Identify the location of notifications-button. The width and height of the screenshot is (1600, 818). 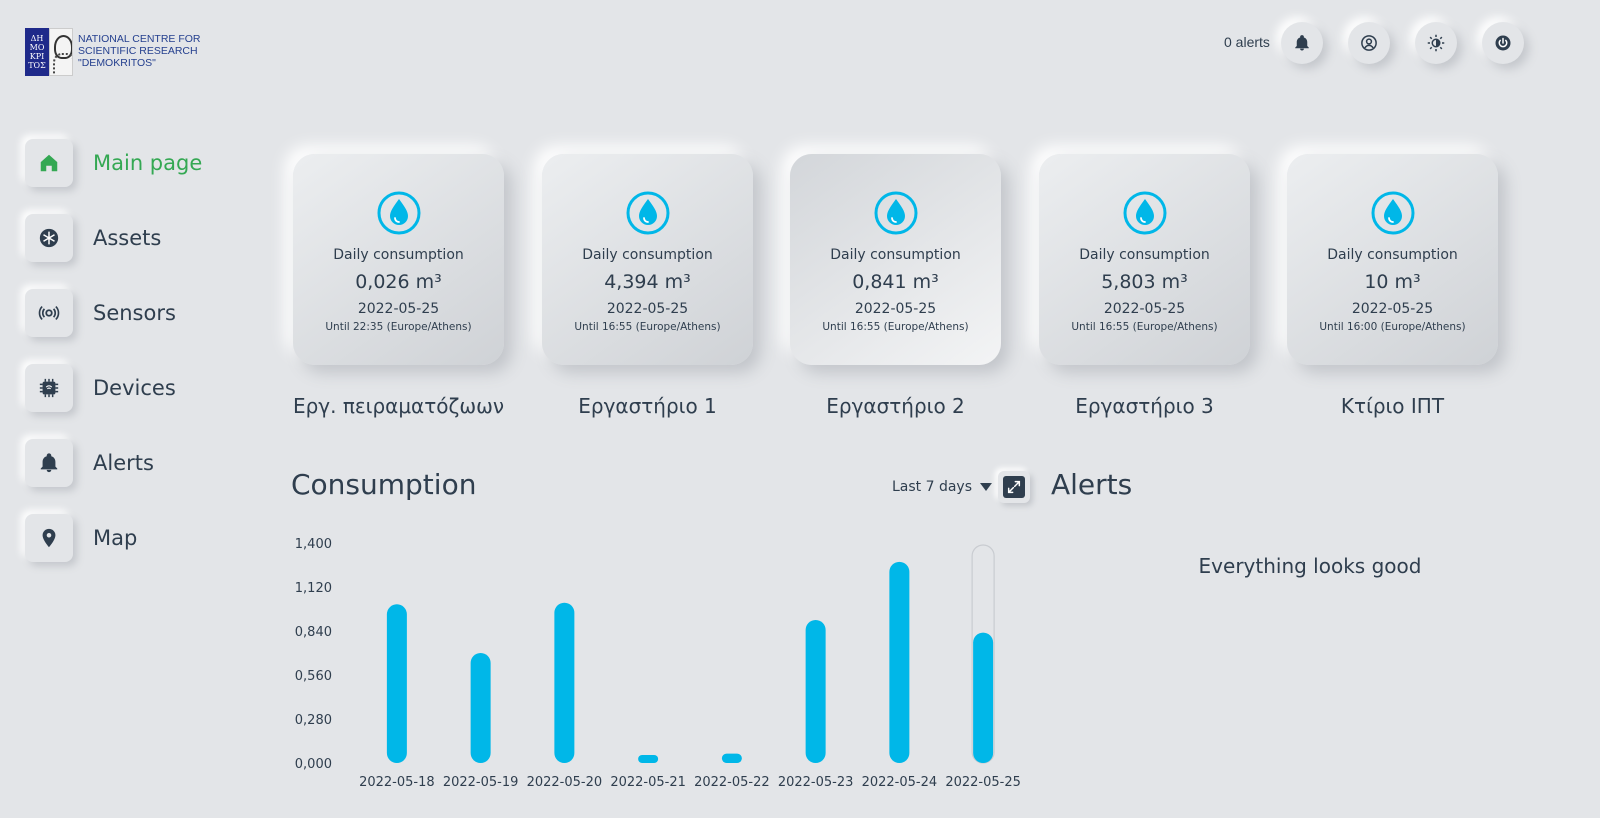
(1302, 43).